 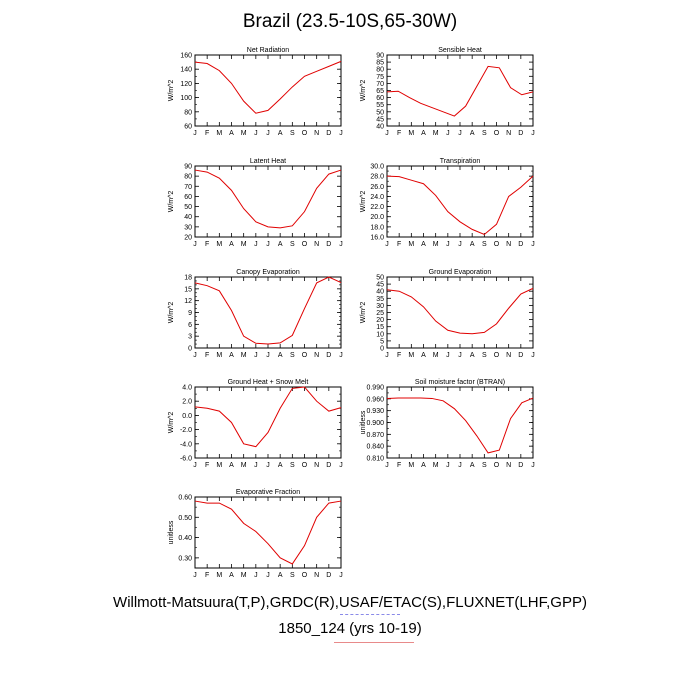 What do you see at coordinates (185, 558) in the screenshot?
I see `y-tick-label: 0.30` at bounding box center [185, 558].